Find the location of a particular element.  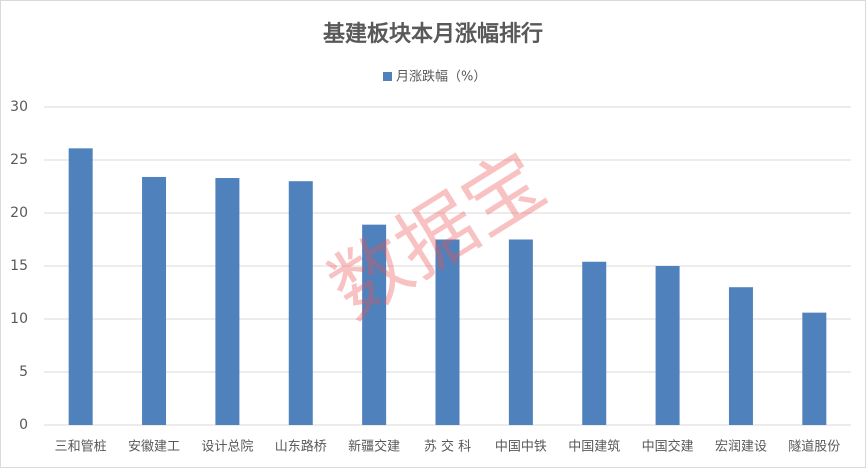

y-tick-label: 10 is located at coordinates (19, 319).